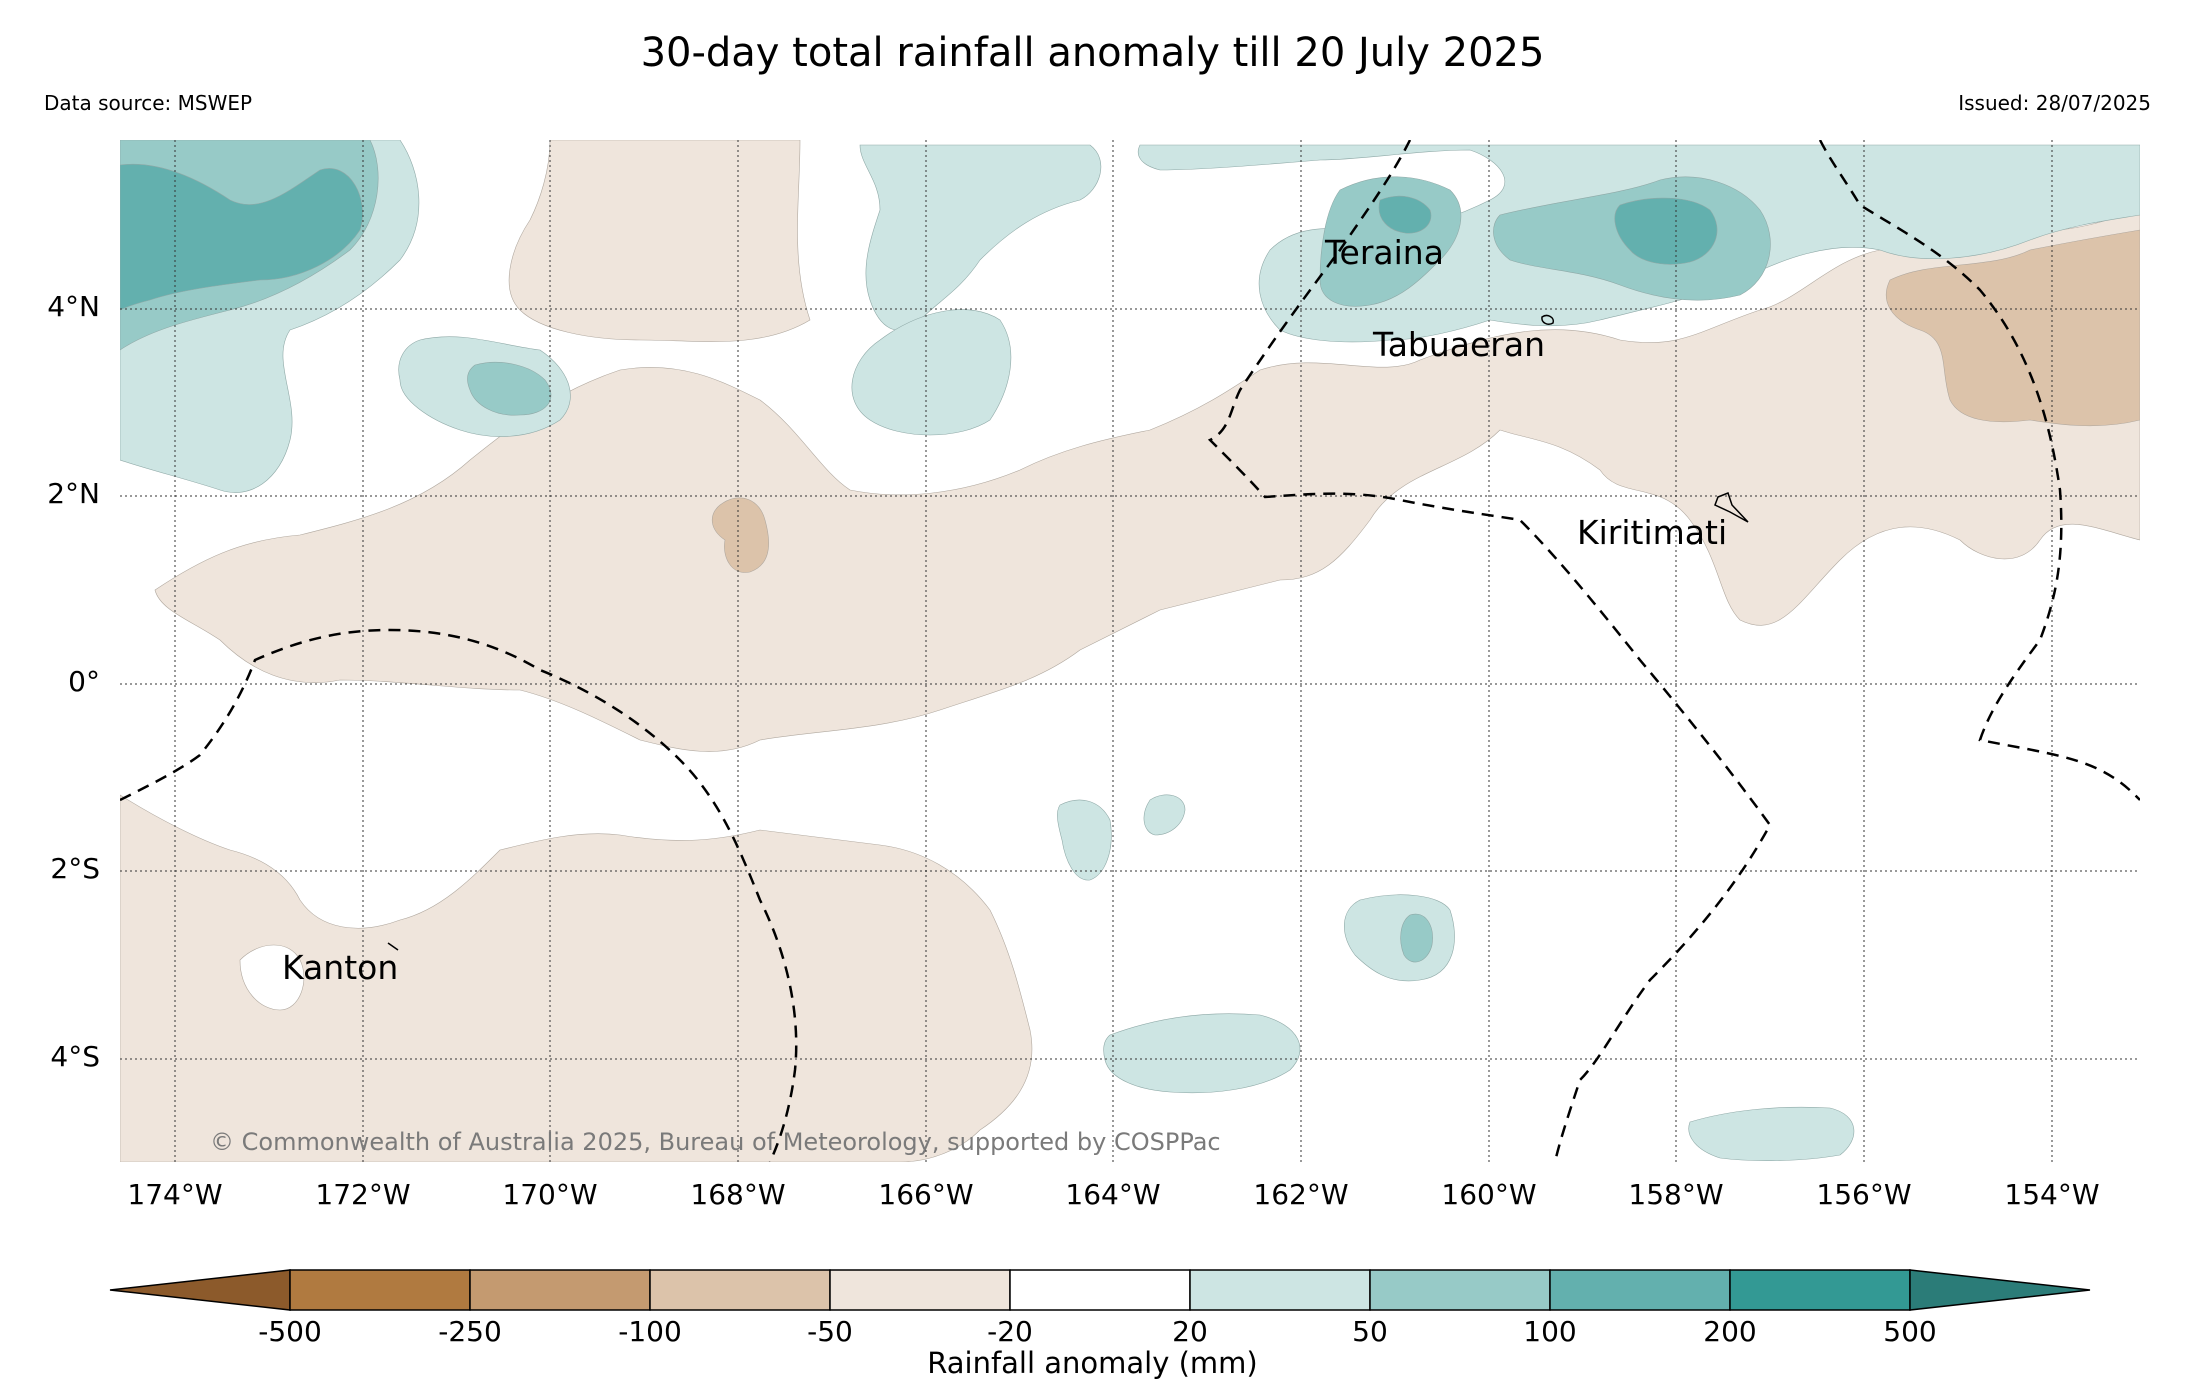 This screenshot has width=2185, height=1380. I want to click on colorbar-tick: 200, so click(1730, 1331).